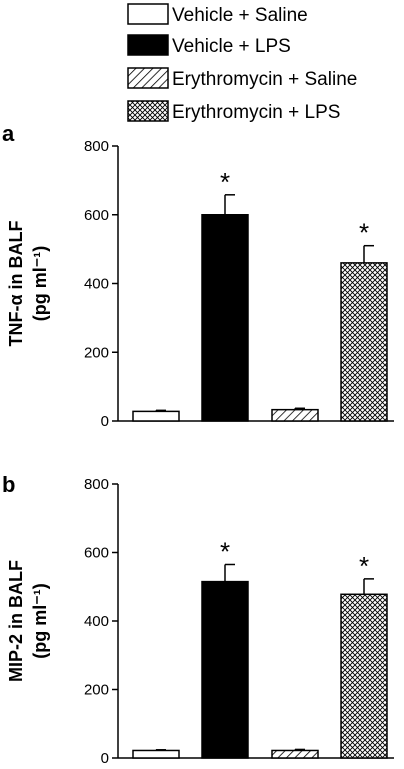  I want to click on panel-letter: b, so click(8, 484).